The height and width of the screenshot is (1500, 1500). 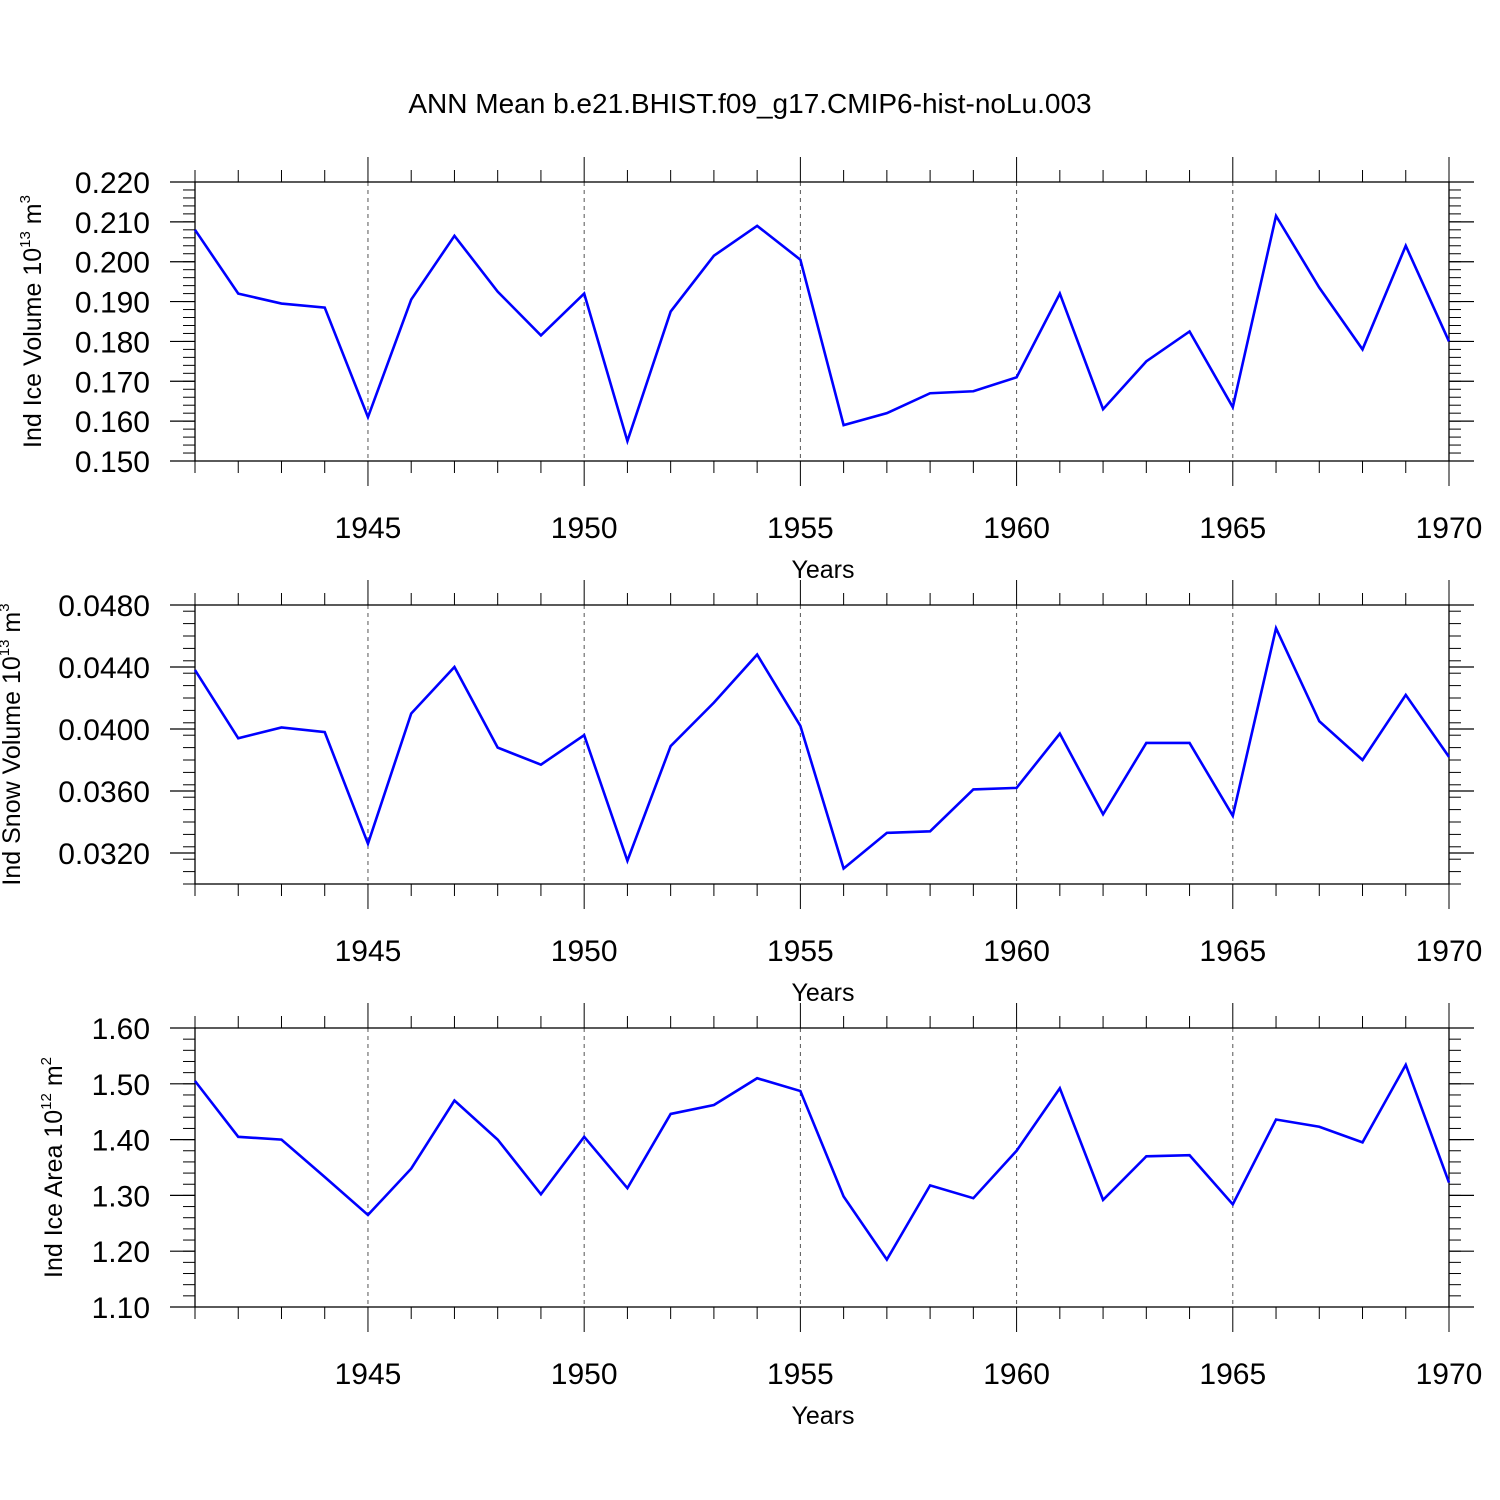 What do you see at coordinates (53, 1167) in the screenshot?
I see `y-axis-label: Ind Ice Area 1012 m2` at bounding box center [53, 1167].